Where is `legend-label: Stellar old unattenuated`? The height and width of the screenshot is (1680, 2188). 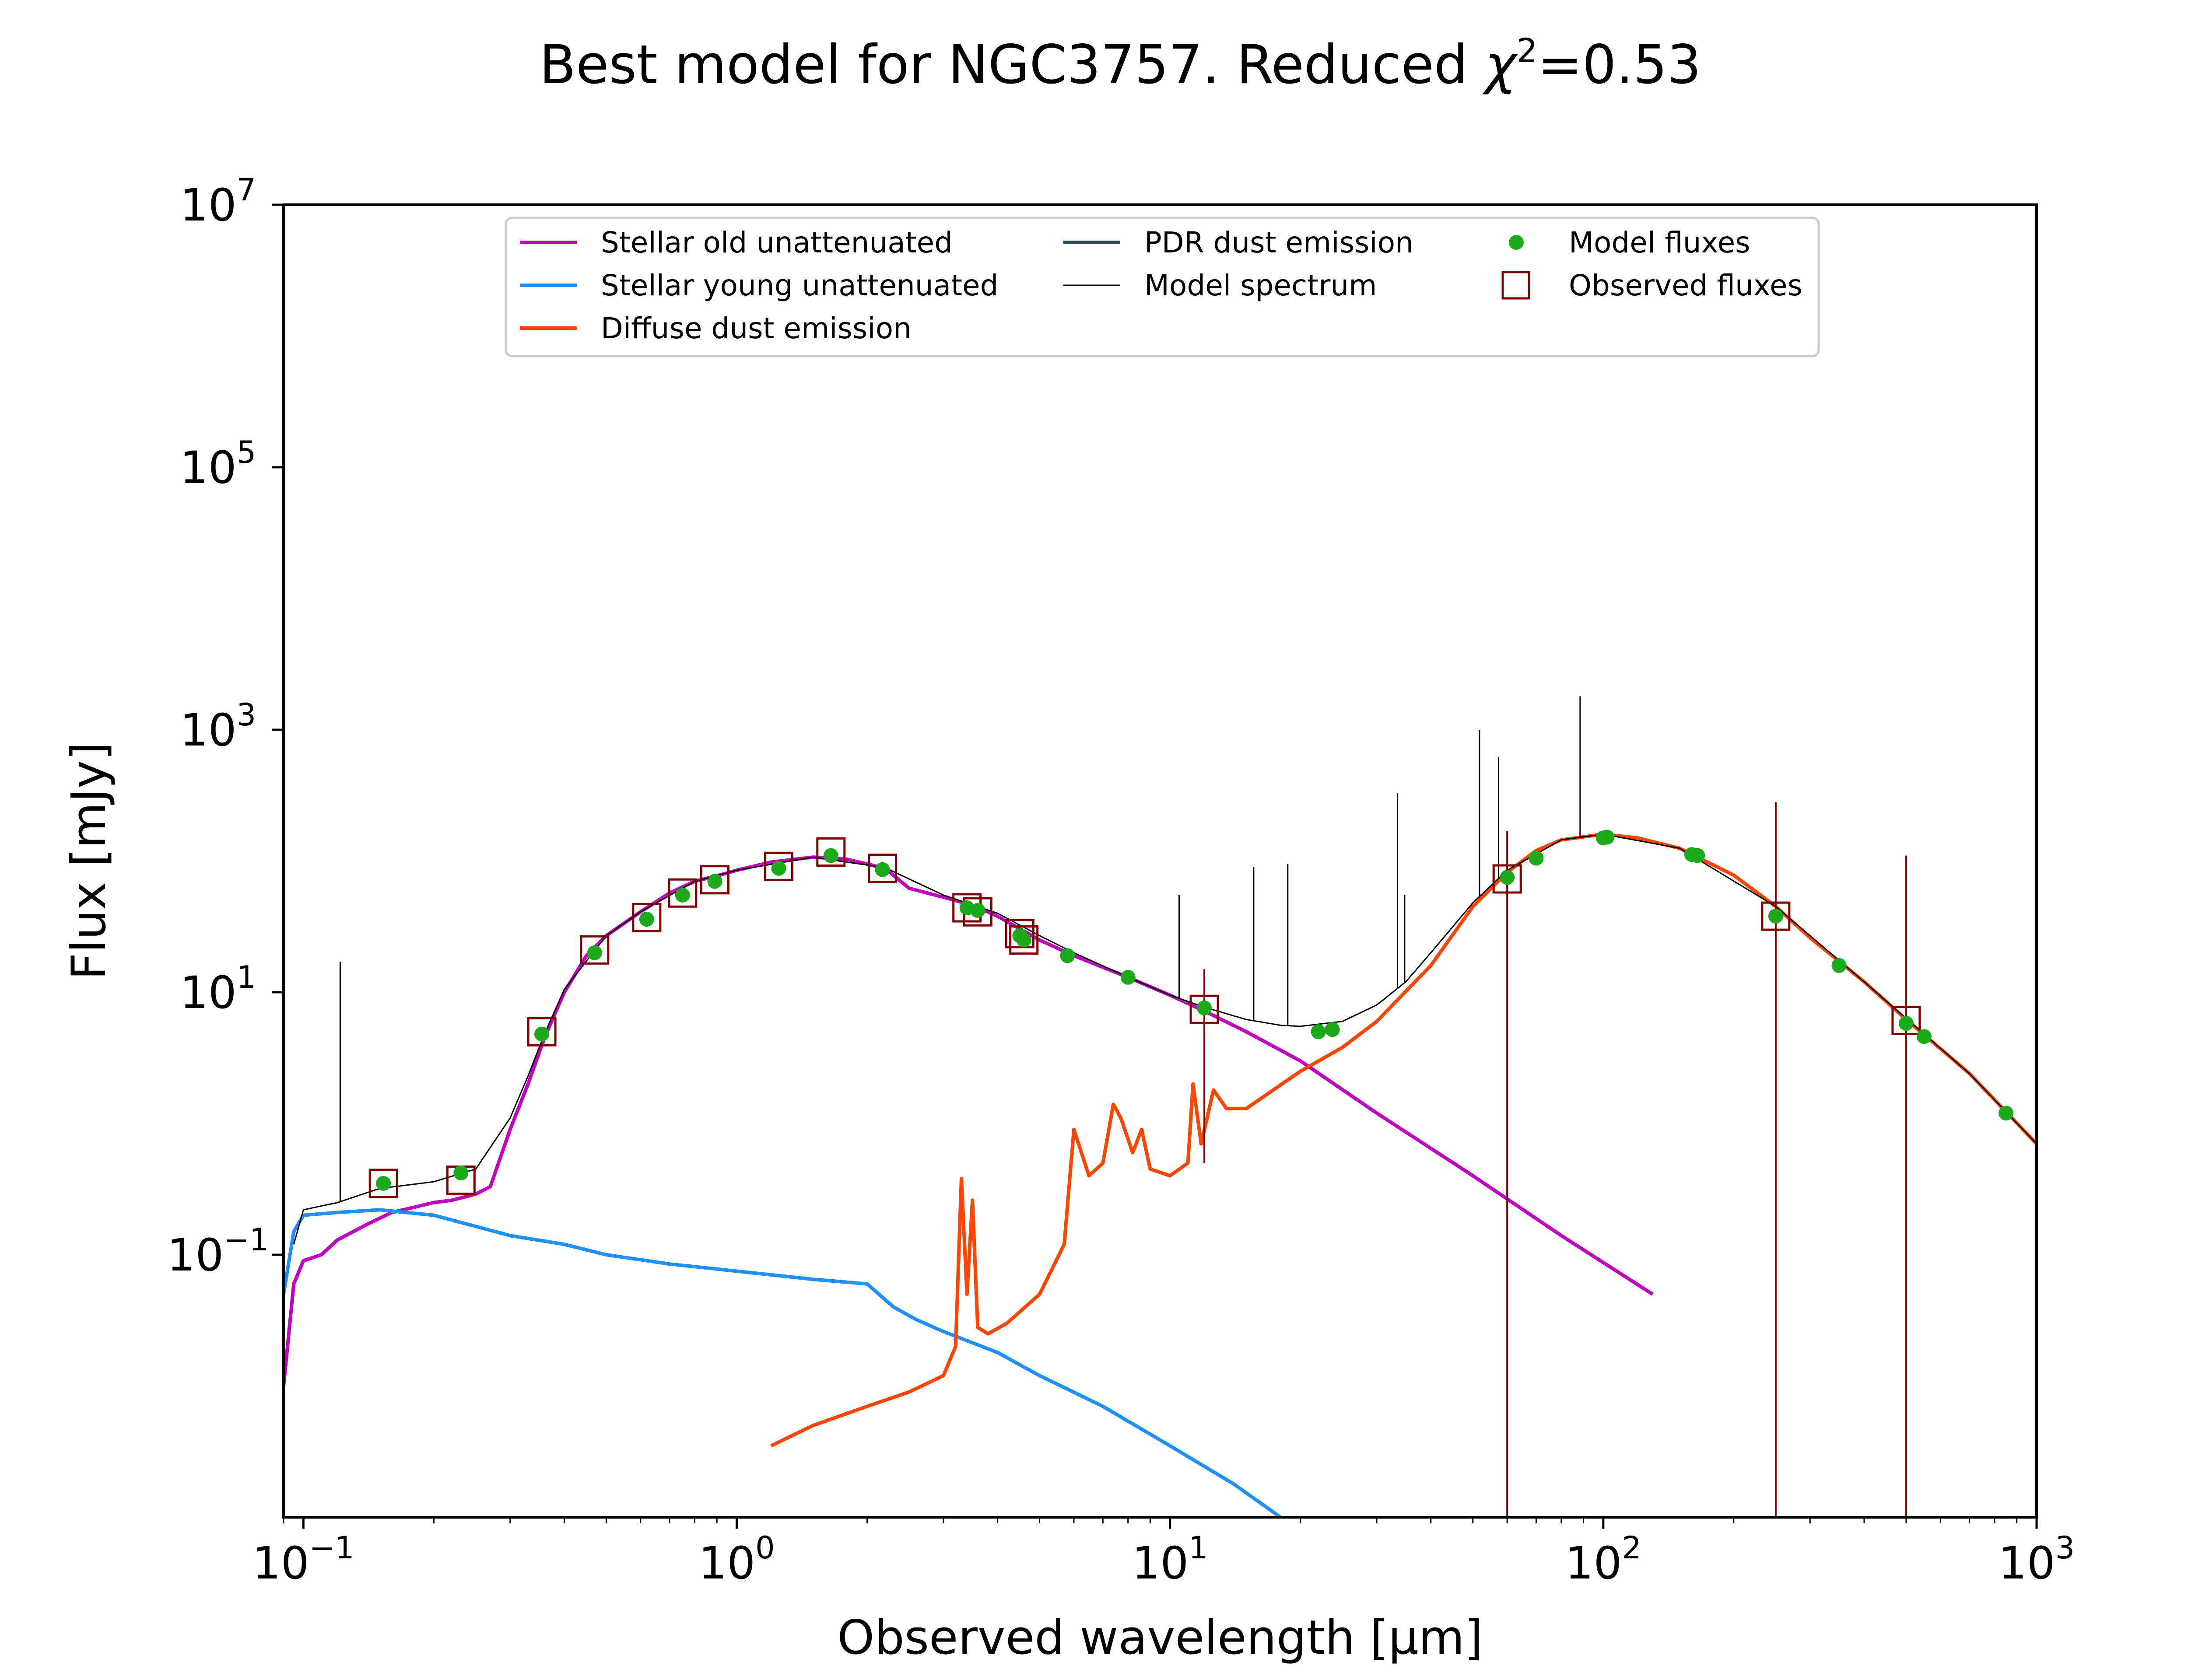 legend-label: Stellar old unattenuated is located at coordinates (777, 242).